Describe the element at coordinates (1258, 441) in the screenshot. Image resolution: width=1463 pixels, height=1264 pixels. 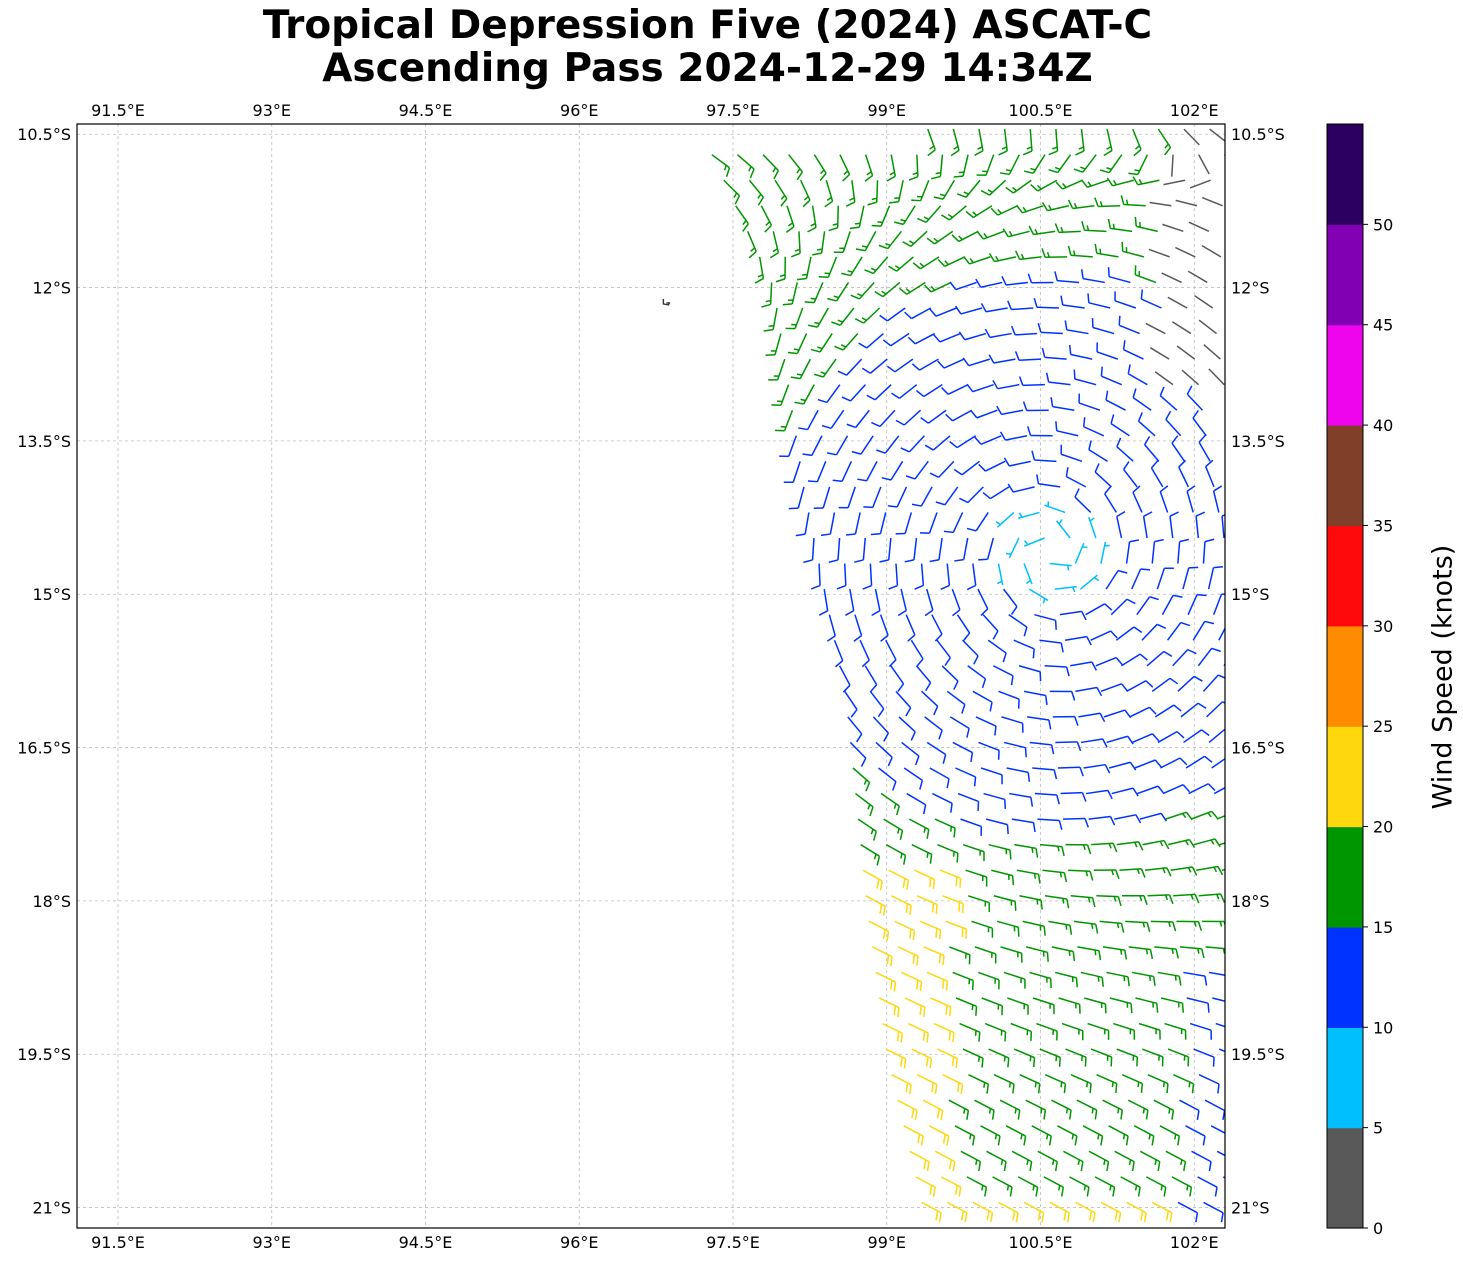
I see `lat-tick-label-right: 13.5°S` at that location.